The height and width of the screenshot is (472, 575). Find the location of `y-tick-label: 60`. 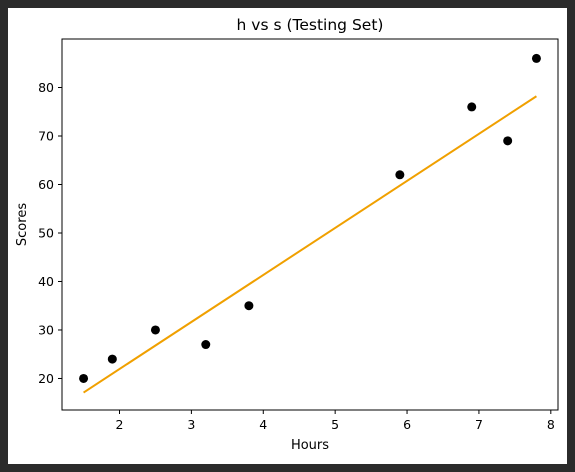

y-tick-label: 60 is located at coordinates (46, 184).